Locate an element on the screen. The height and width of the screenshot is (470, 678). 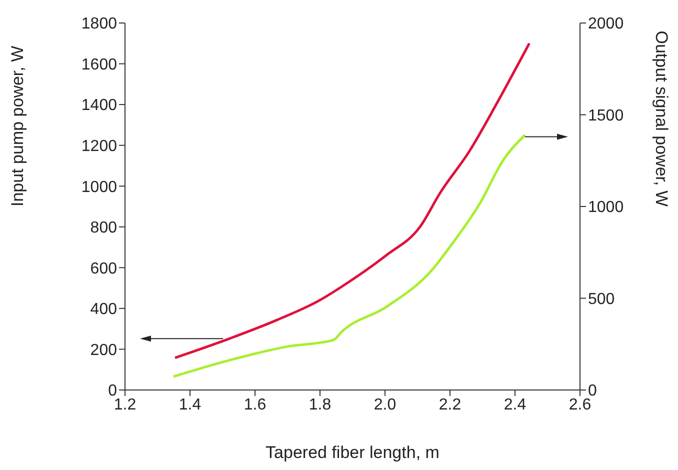
x-tick-label: 1.8 is located at coordinates (320, 405).